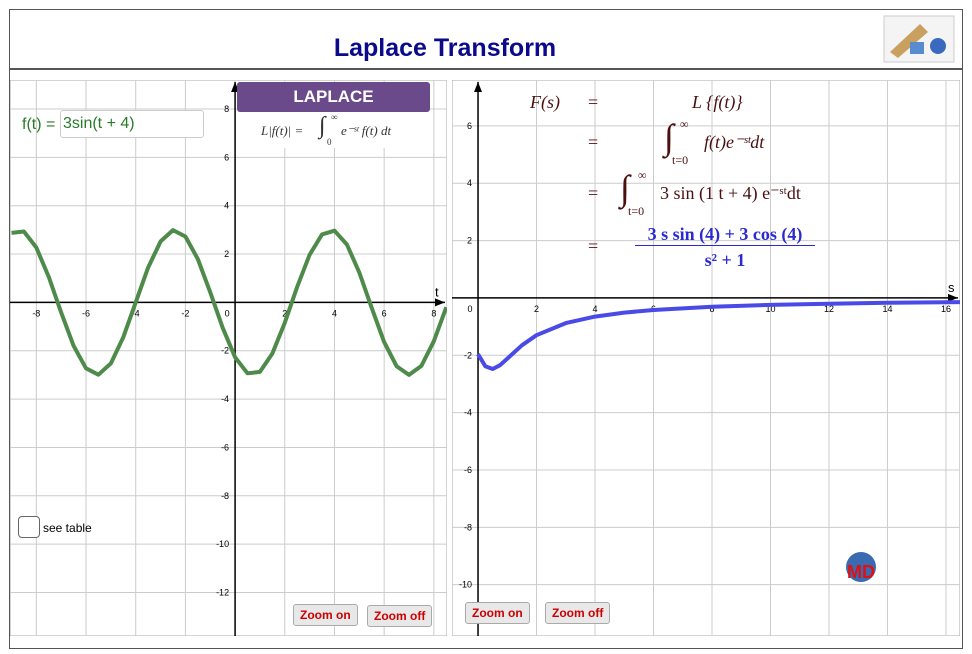 This screenshot has width=972, height=654. Describe the element at coordinates (725, 235) in the screenshot. I see `formula-numerator: 3 s sin (4) + 3 cos (4)` at that location.